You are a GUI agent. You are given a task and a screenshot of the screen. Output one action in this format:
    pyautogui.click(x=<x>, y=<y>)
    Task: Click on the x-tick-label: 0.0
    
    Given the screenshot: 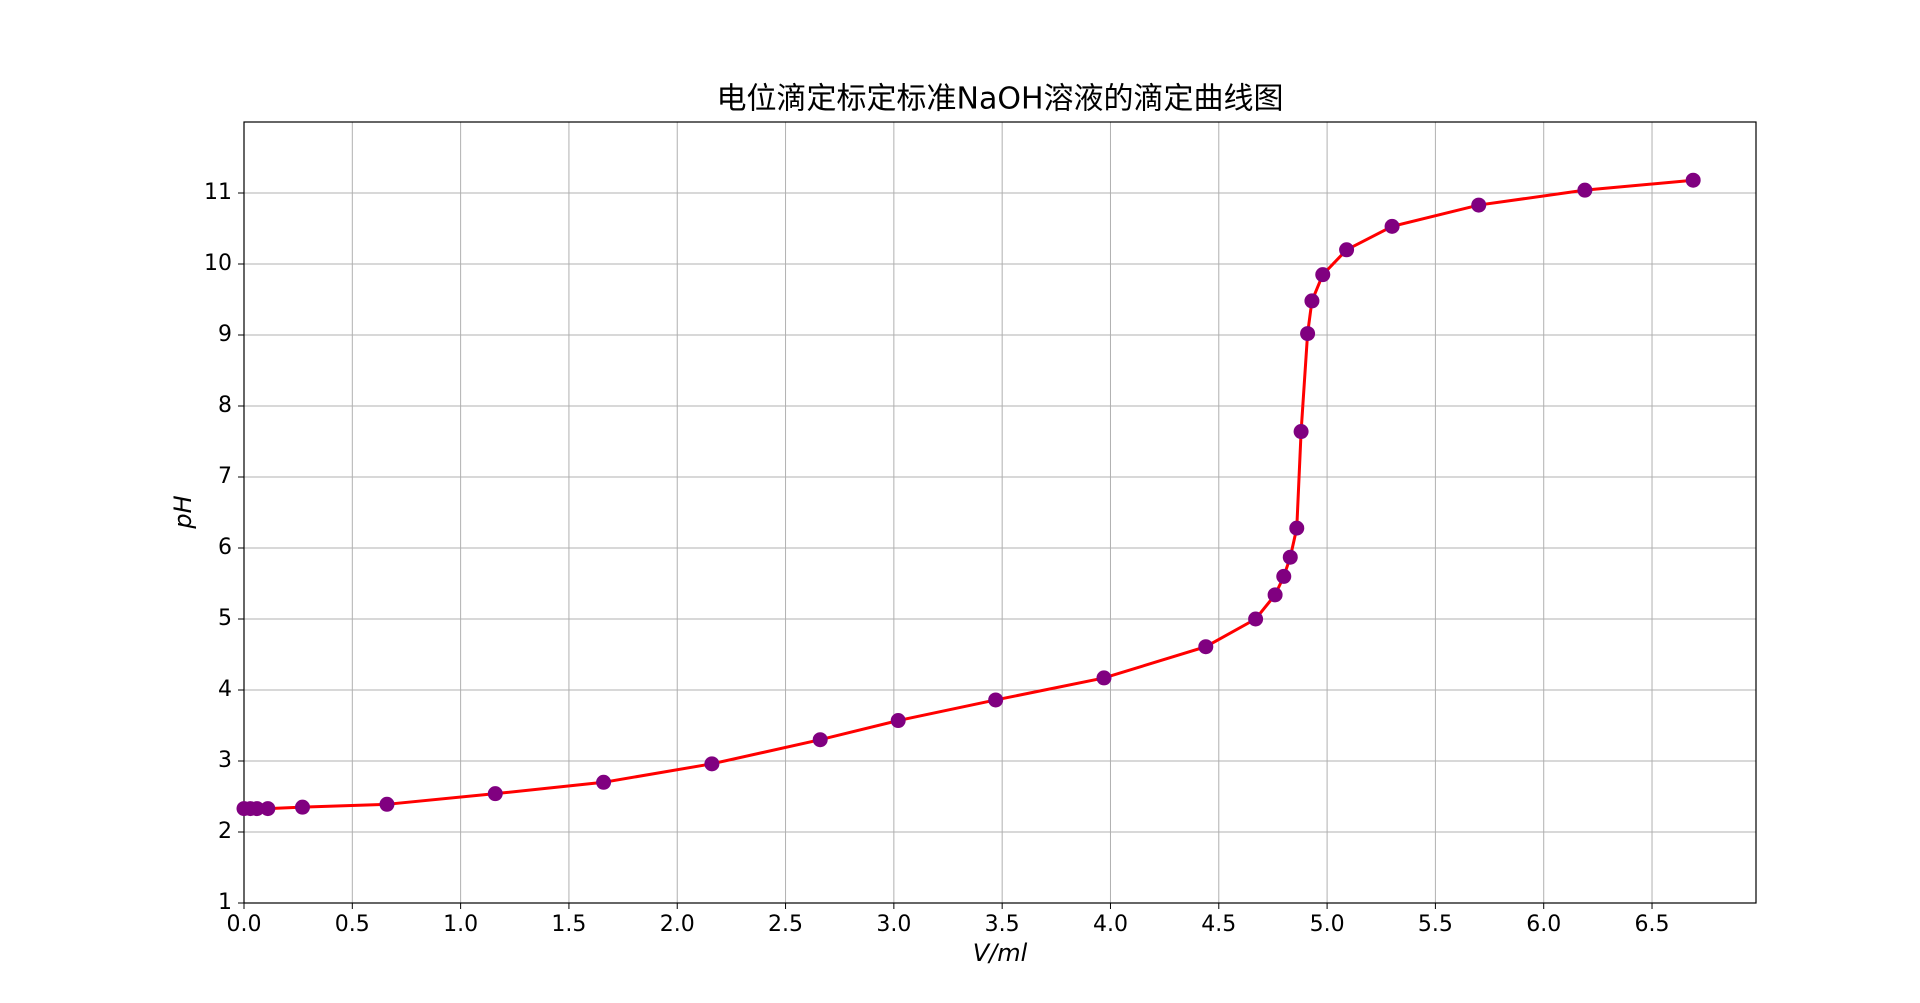 What is the action you would take?
    pyautogui.click(x=244, y=924)
    